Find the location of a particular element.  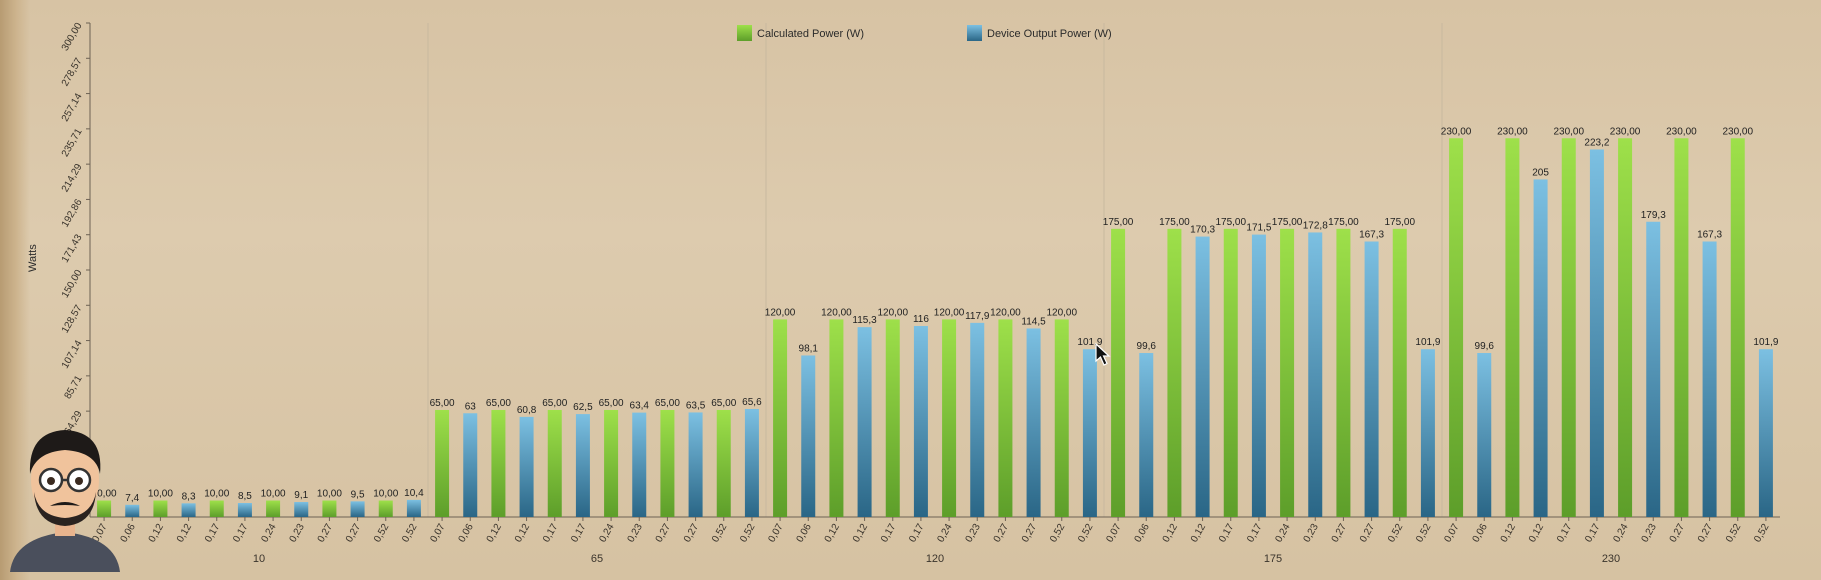

y-tick-label: 107,14 is located at coordinates (72, 354).